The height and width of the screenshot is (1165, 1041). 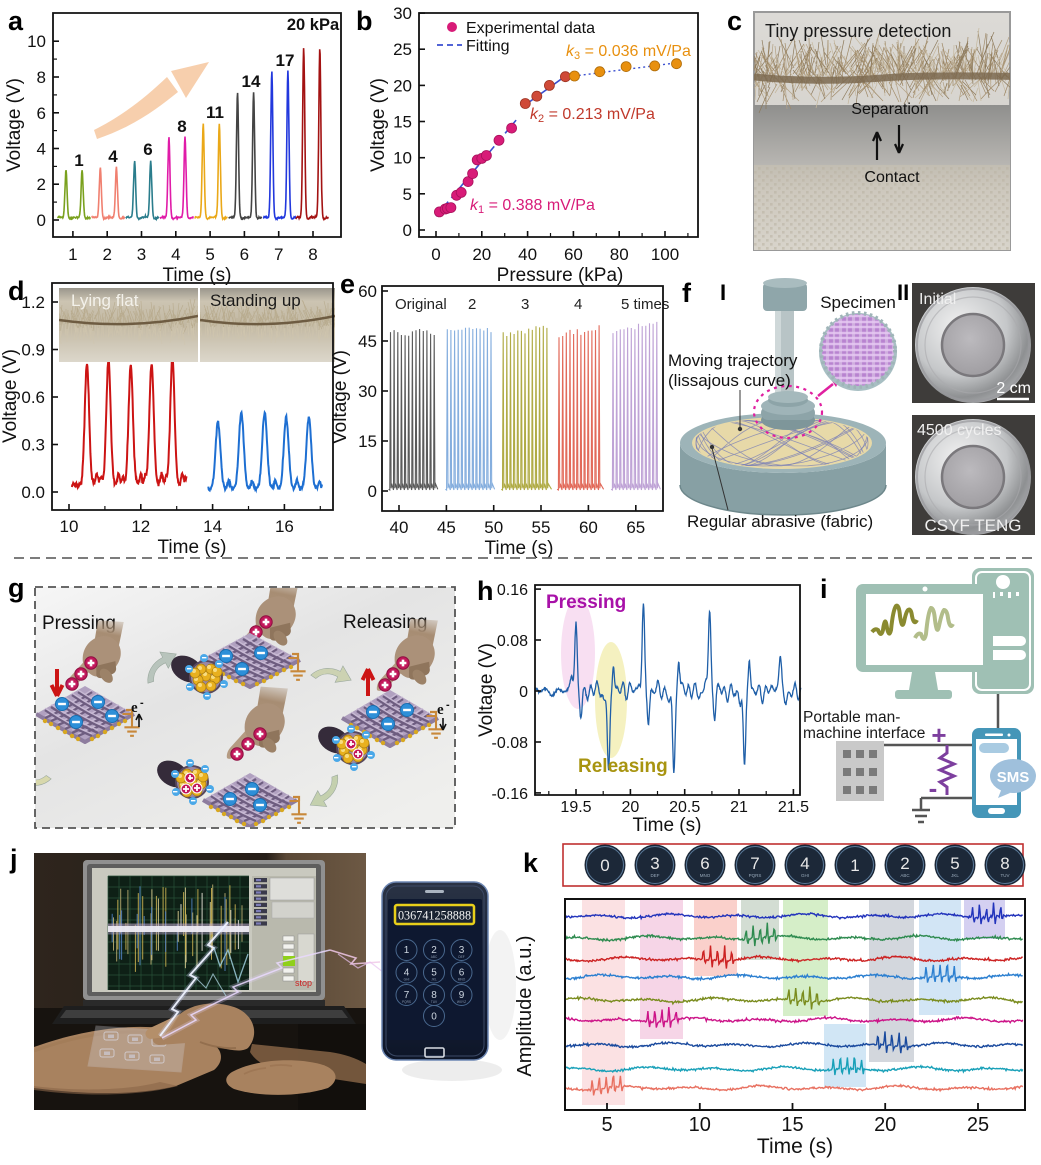 What do you see at coordinates (959, 430) in the screenshot?
I see `svg-text: 4500 cycles` at bounding box center [959, 430].